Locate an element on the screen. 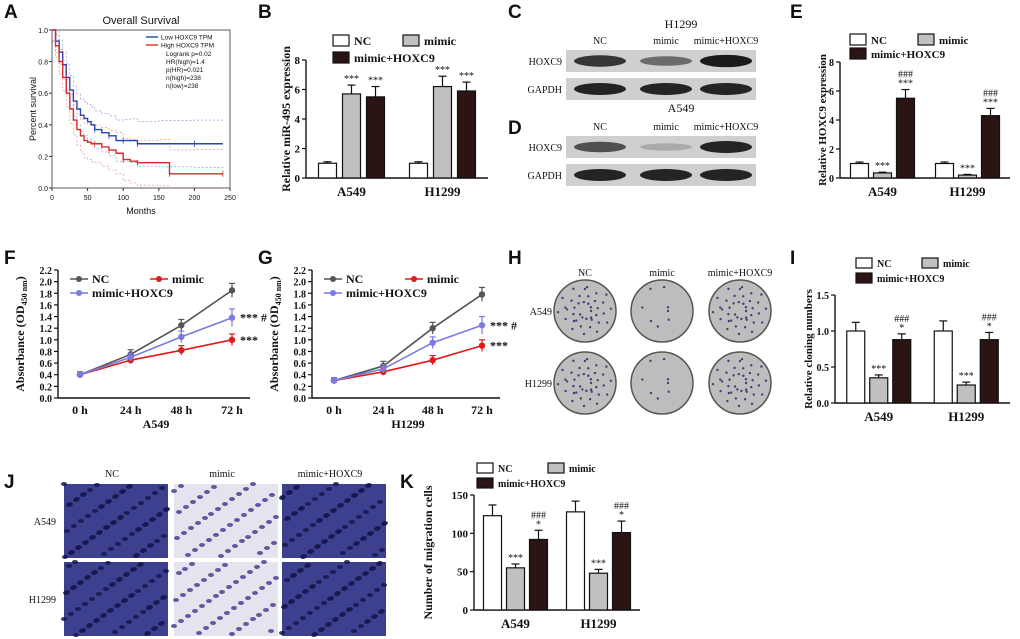 Image resolution: width=1020 pixels, height=639 pixels. bar-y-label-K: Number of migration cells is located at coordinates (428, 552).